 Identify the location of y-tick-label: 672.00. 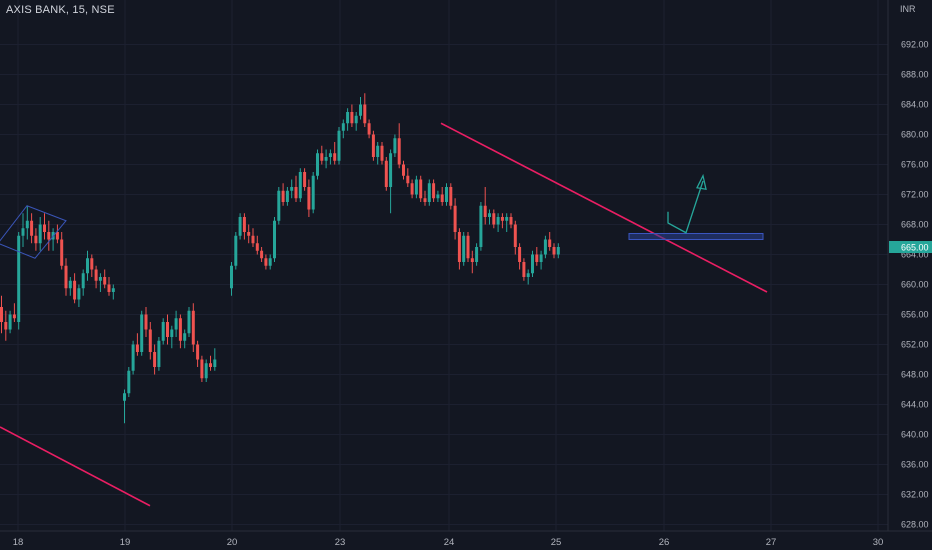
(915, 195).